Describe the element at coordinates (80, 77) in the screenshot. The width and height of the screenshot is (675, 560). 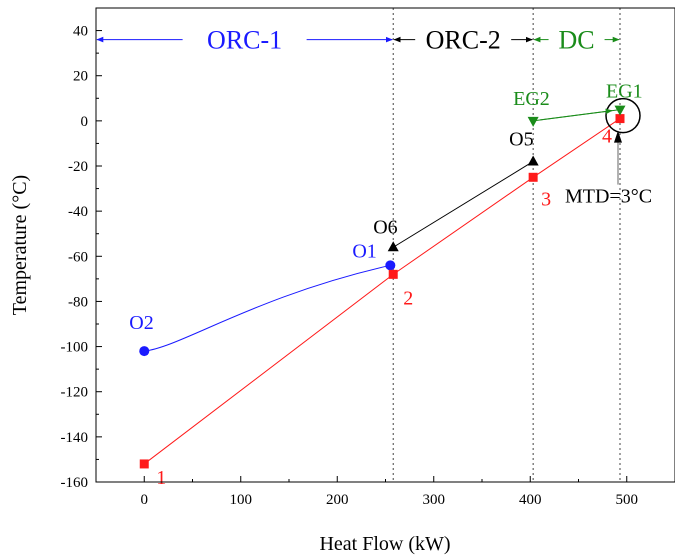
I see `y-tick-label: 20` at that location.